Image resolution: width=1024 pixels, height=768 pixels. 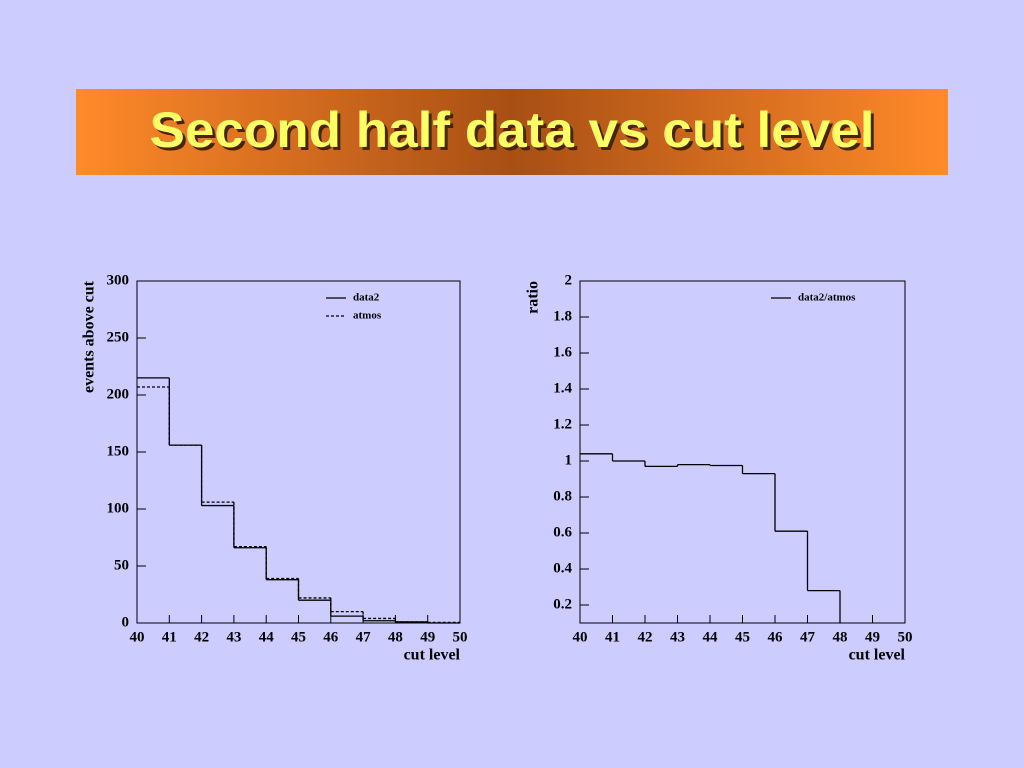 I want to click on y-axis-label: events above cut, so click(x=89, y=336).